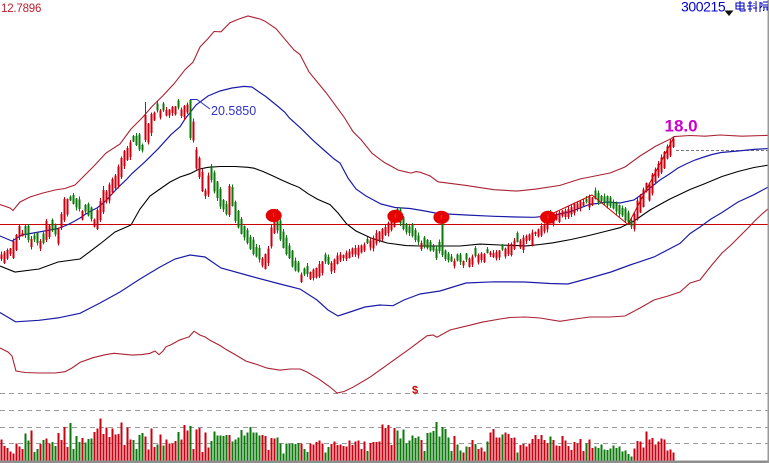 The width and height of the screenshot is (769, 463). What do you see at coordinates (233, 111) in the screenshot?
I see `svg-text: 20.5850` at bounding box center [233, 111].